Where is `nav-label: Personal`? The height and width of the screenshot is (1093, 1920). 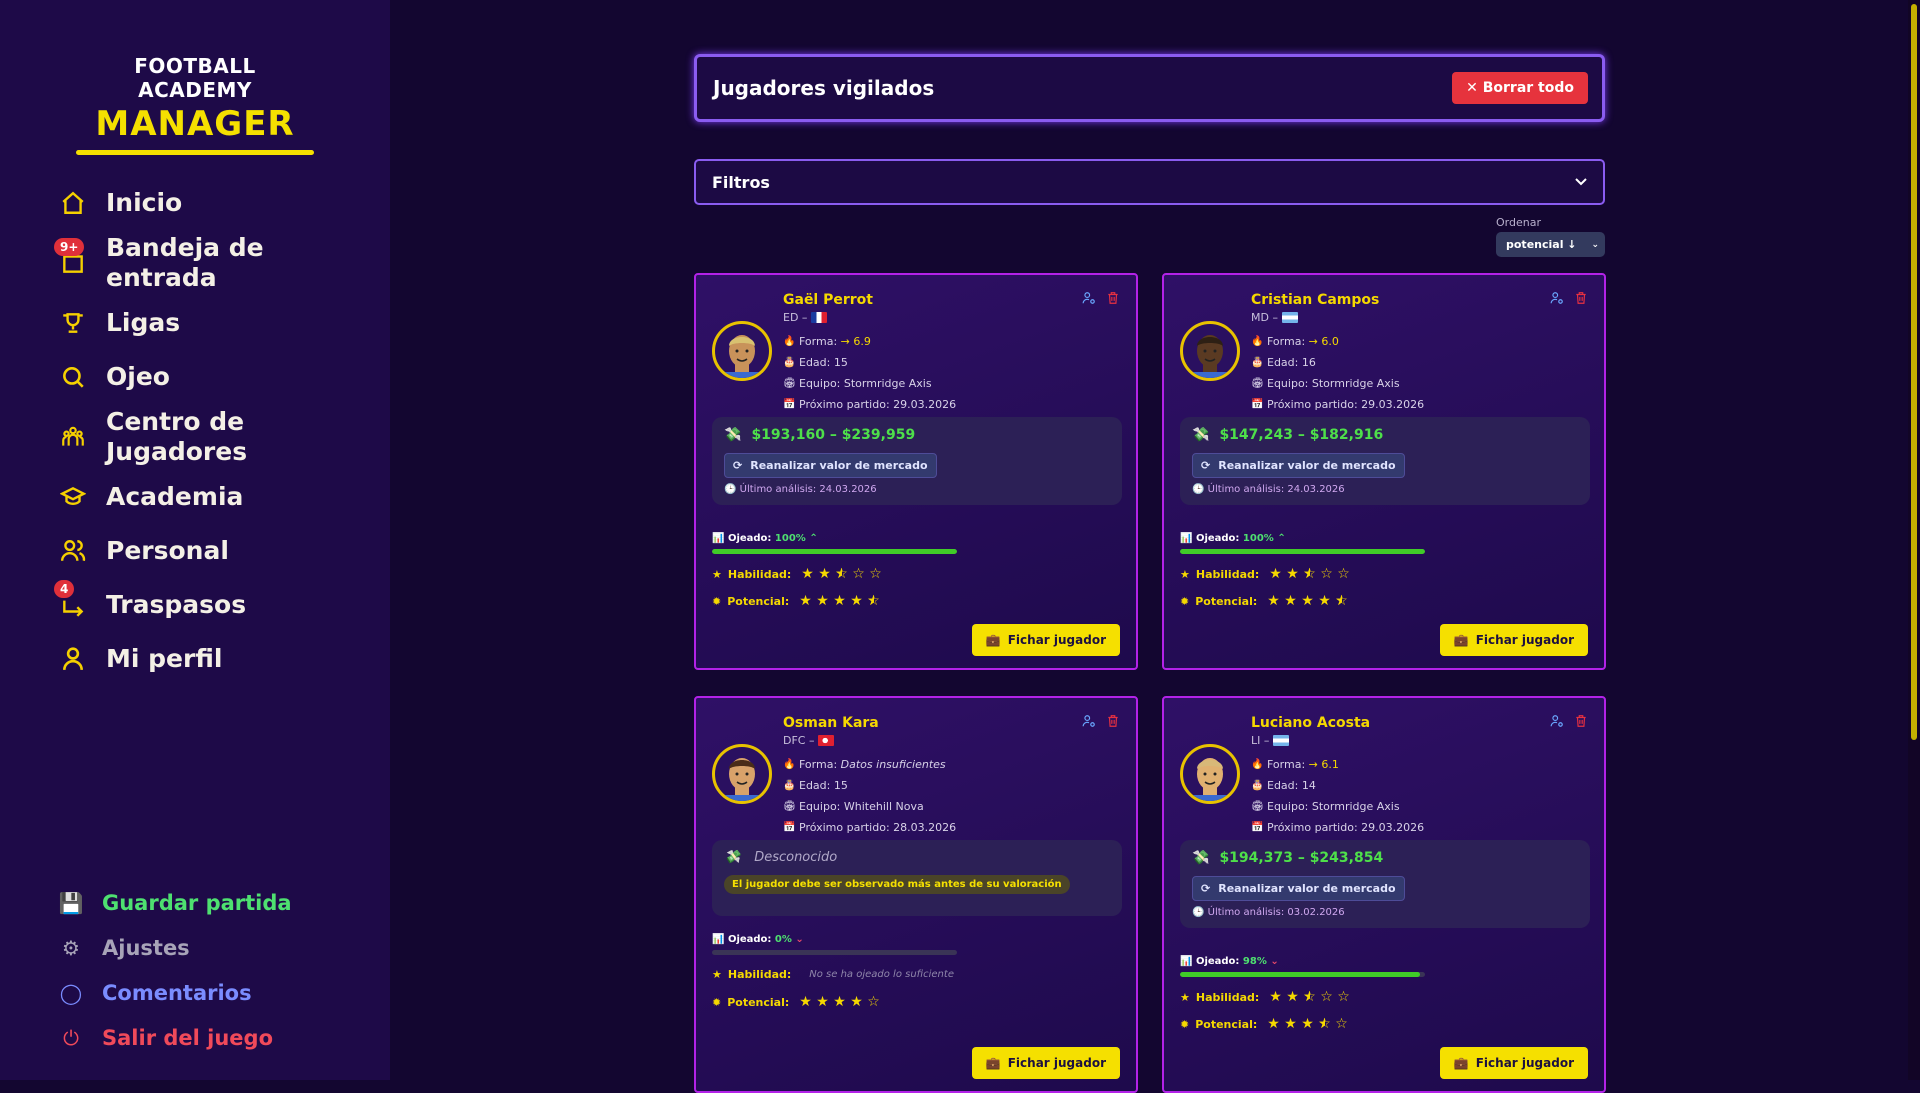 nav-label: Personal is located at coordinates (167, 550).